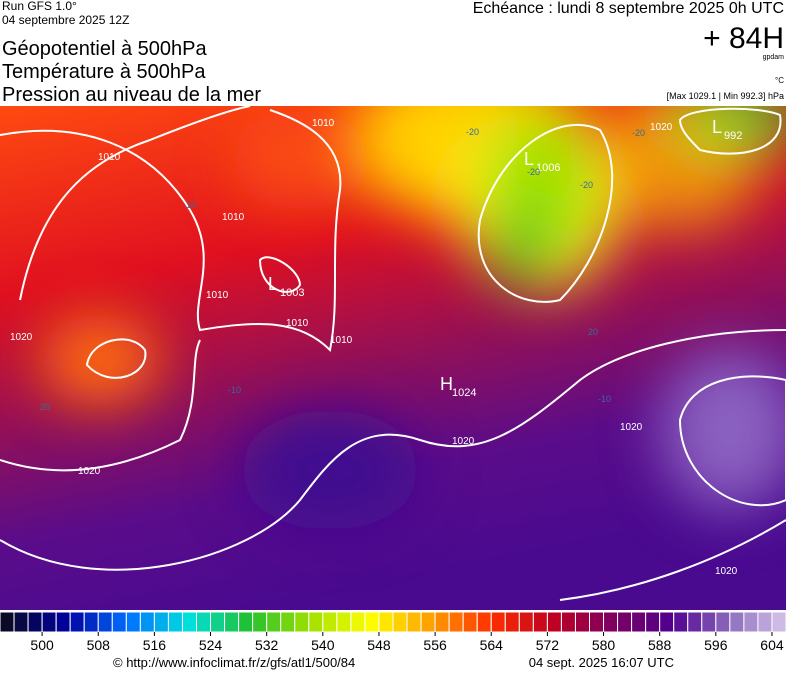  I want to click on colorbar-label: 556, so click(435, 645).